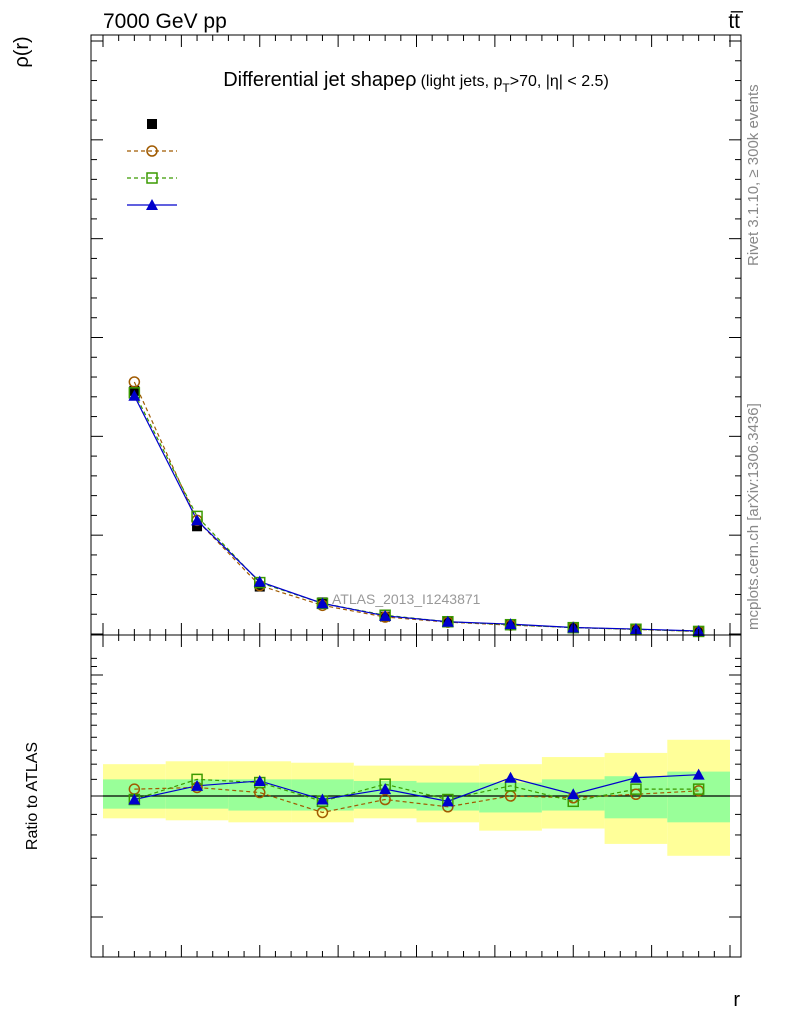 This screenshot has width=786, height=1024. Describe the element at coordinates (406, 599) in the screenshot. I see `analysis-watermark: ATLAS_2013_I1243871` at that location.